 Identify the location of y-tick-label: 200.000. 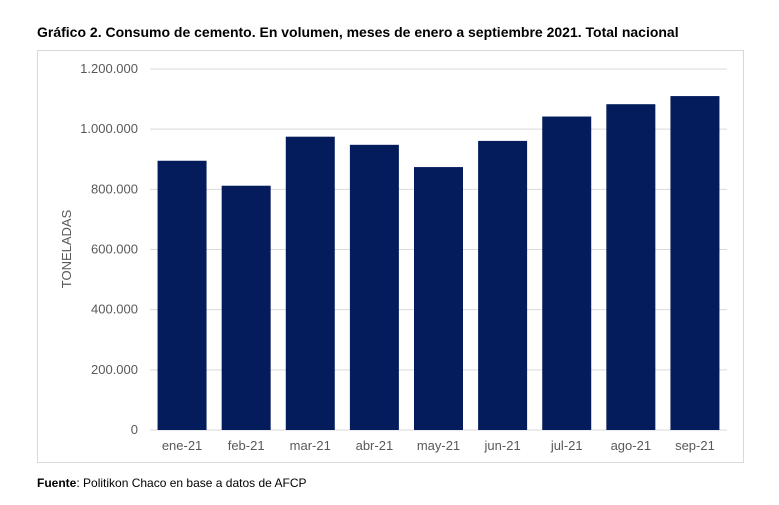
(114, 369).